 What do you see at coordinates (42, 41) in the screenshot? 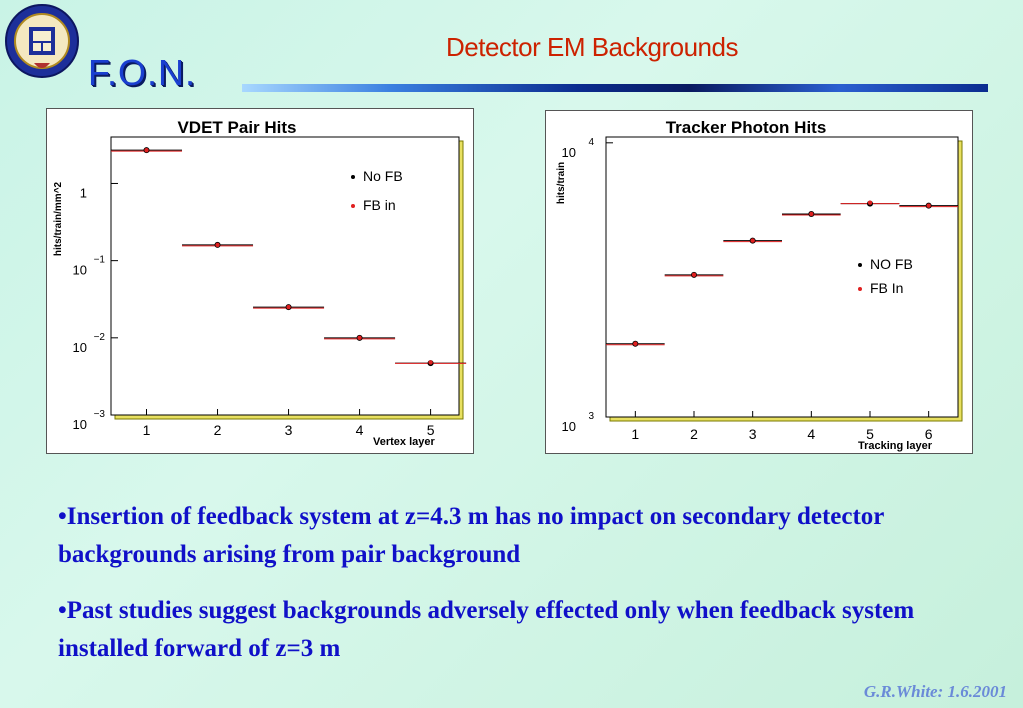
I see `oxford-seal-logo` at bounding box center [42, 41].